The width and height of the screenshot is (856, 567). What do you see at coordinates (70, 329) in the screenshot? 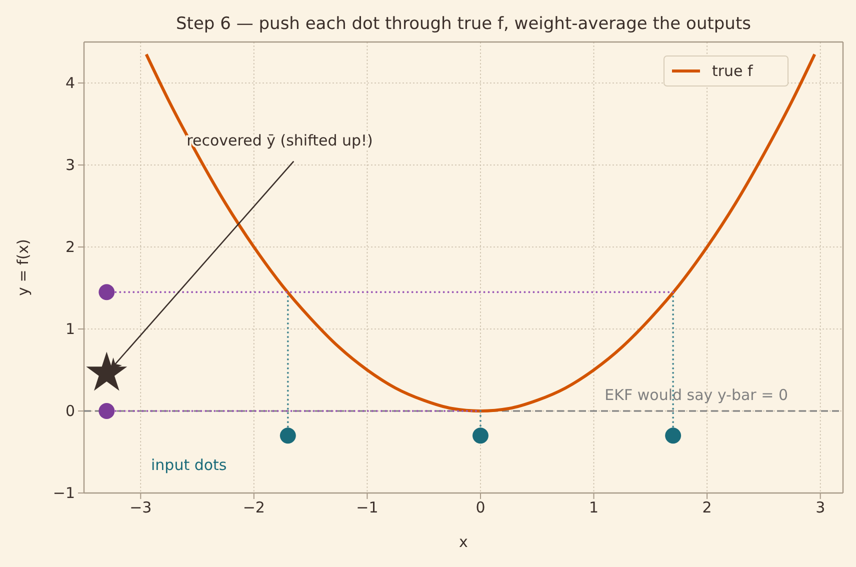
I see `y-tick-label: 1` at bounding box center [70, 329].